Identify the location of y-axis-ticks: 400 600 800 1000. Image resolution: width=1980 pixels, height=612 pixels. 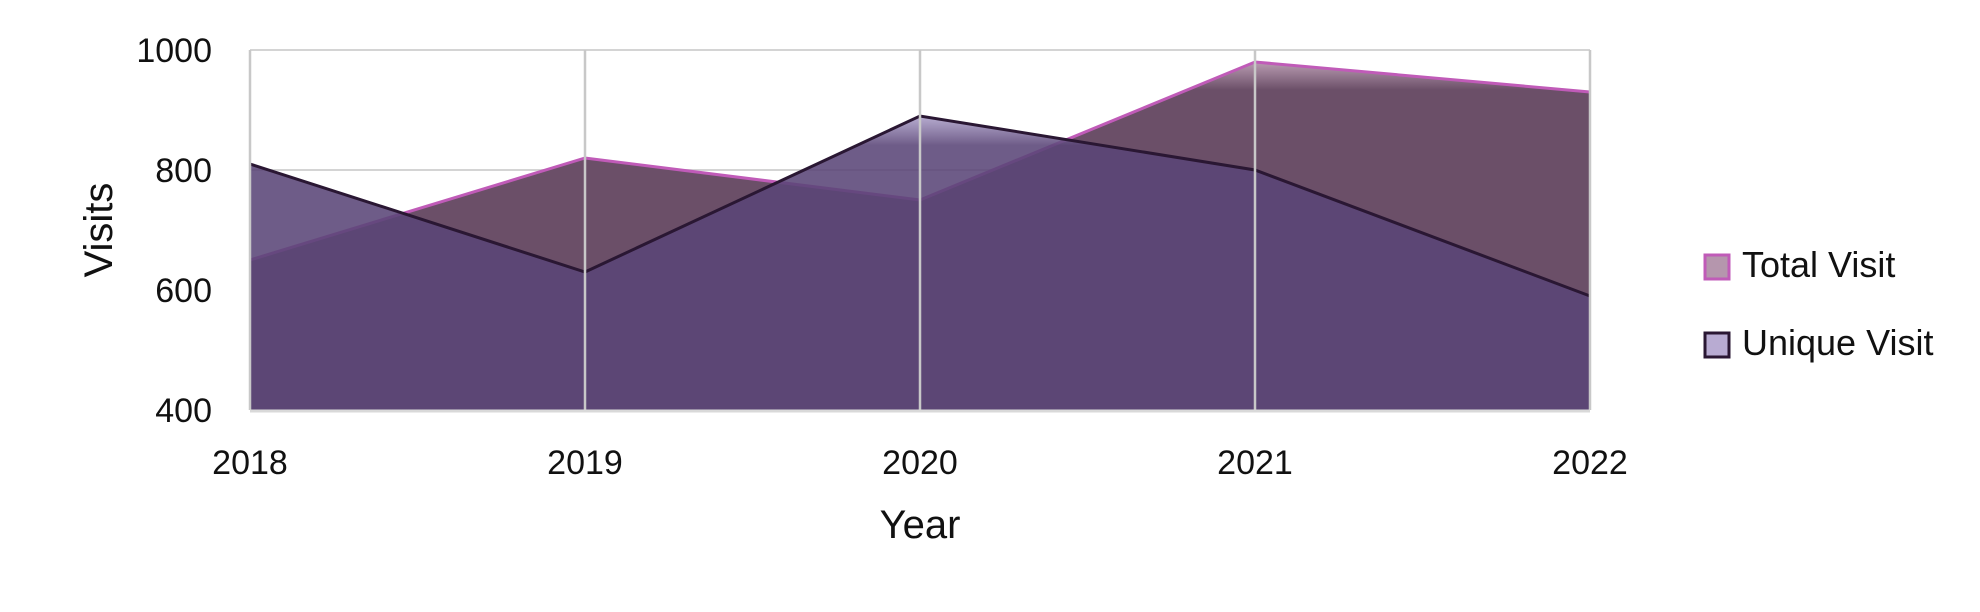
(174, 231).